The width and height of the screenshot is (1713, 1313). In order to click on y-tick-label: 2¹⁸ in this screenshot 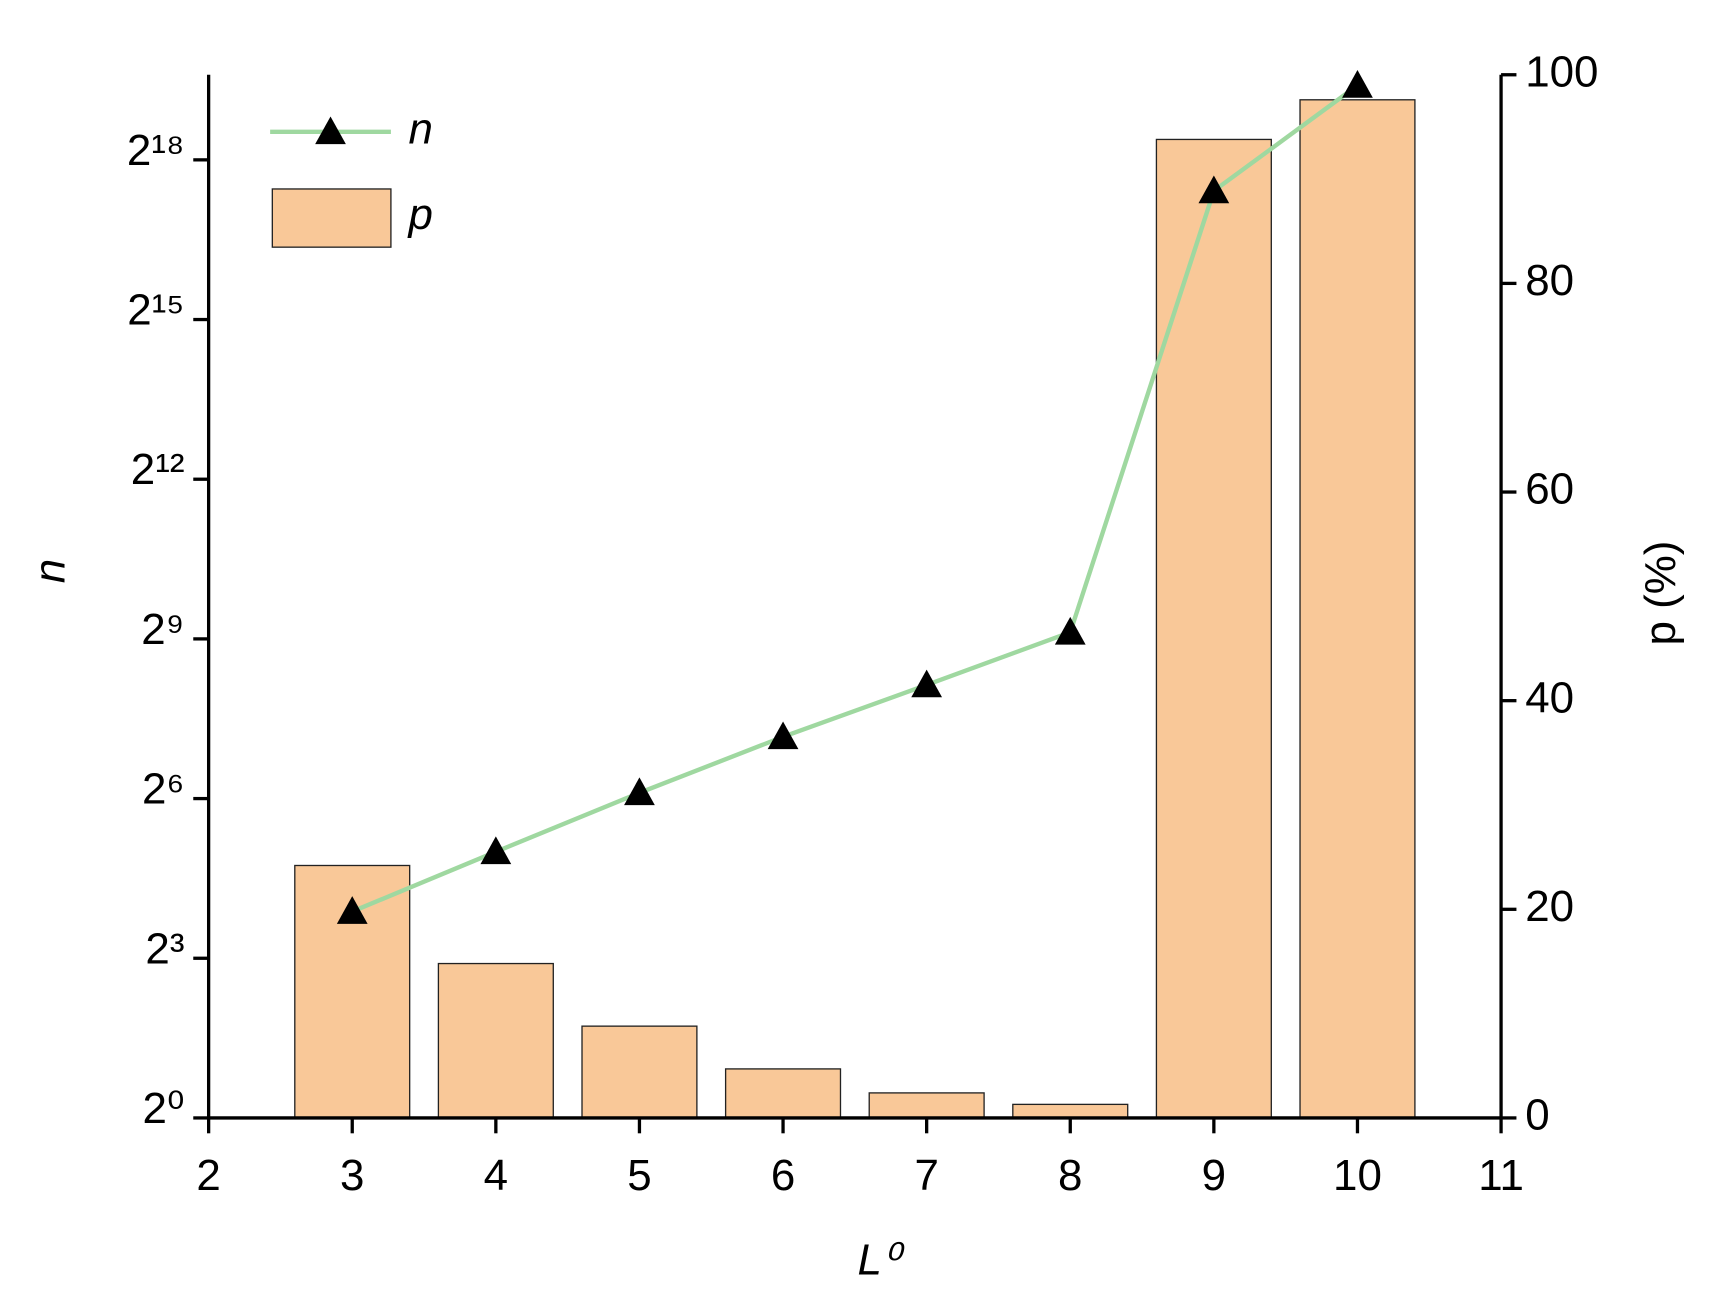, I will do `click(156, 150)`.